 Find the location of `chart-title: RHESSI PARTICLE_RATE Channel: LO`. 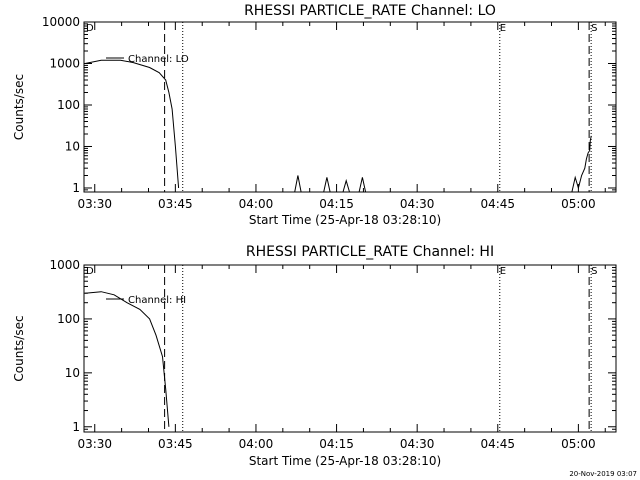

chart-title: RHESSI PARTICLE_RATE Channel: LO is located at coordinates (370, 11).